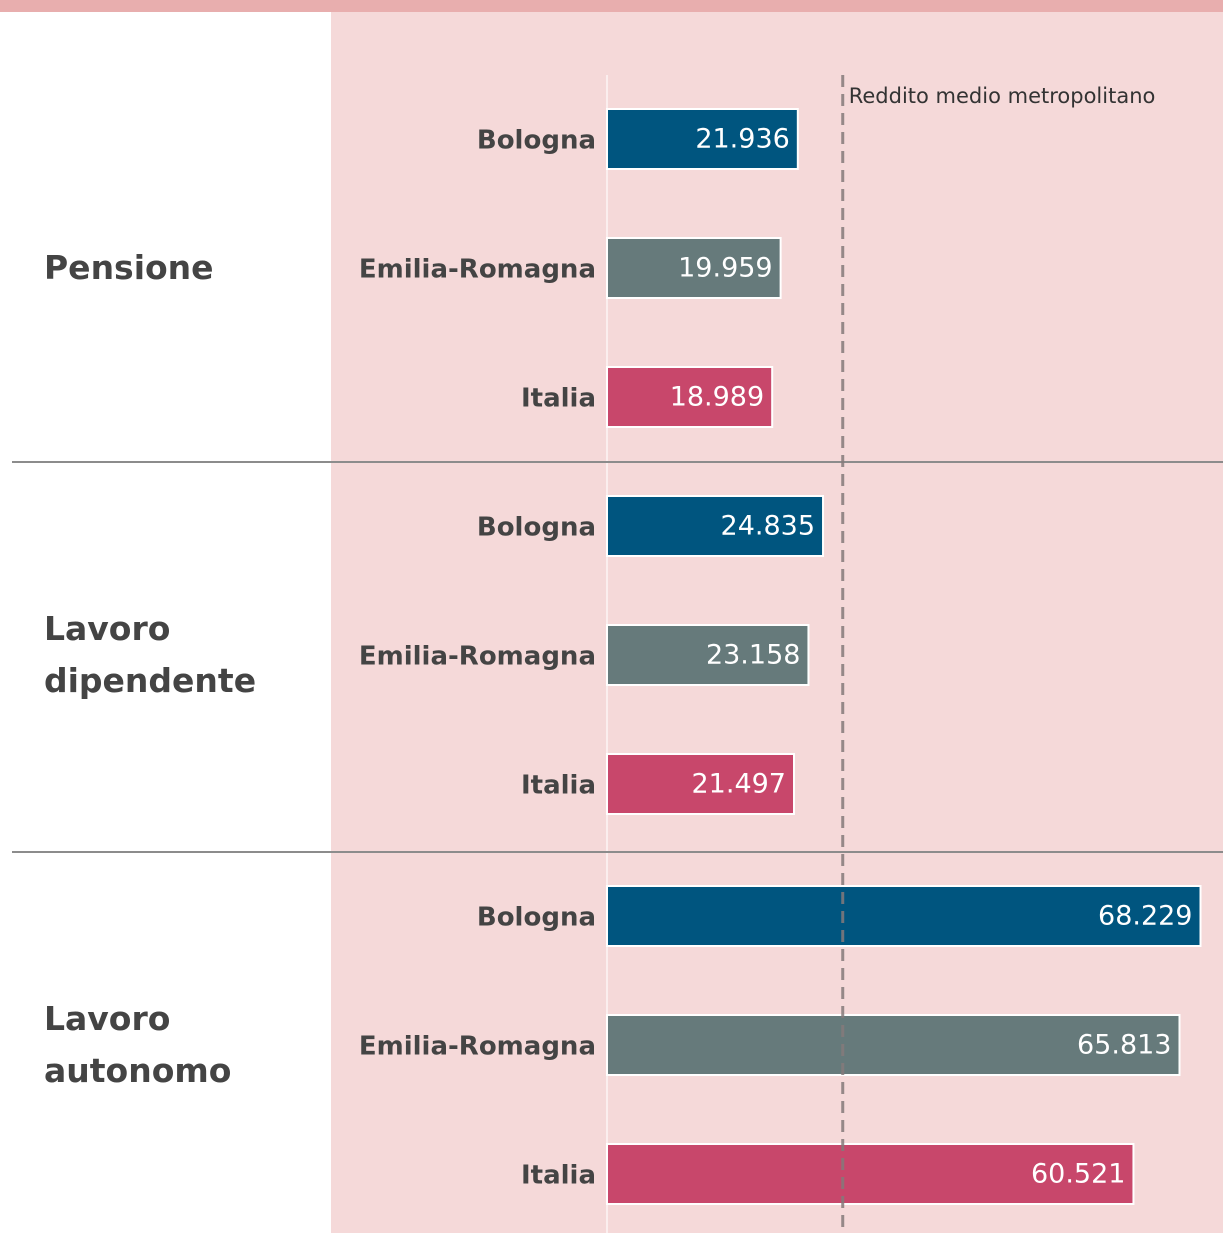  What do you see at coordinates (1124, 1045) in the screenshot?
I see `value-label: 65.813` at bounding box center [1124, 1045].